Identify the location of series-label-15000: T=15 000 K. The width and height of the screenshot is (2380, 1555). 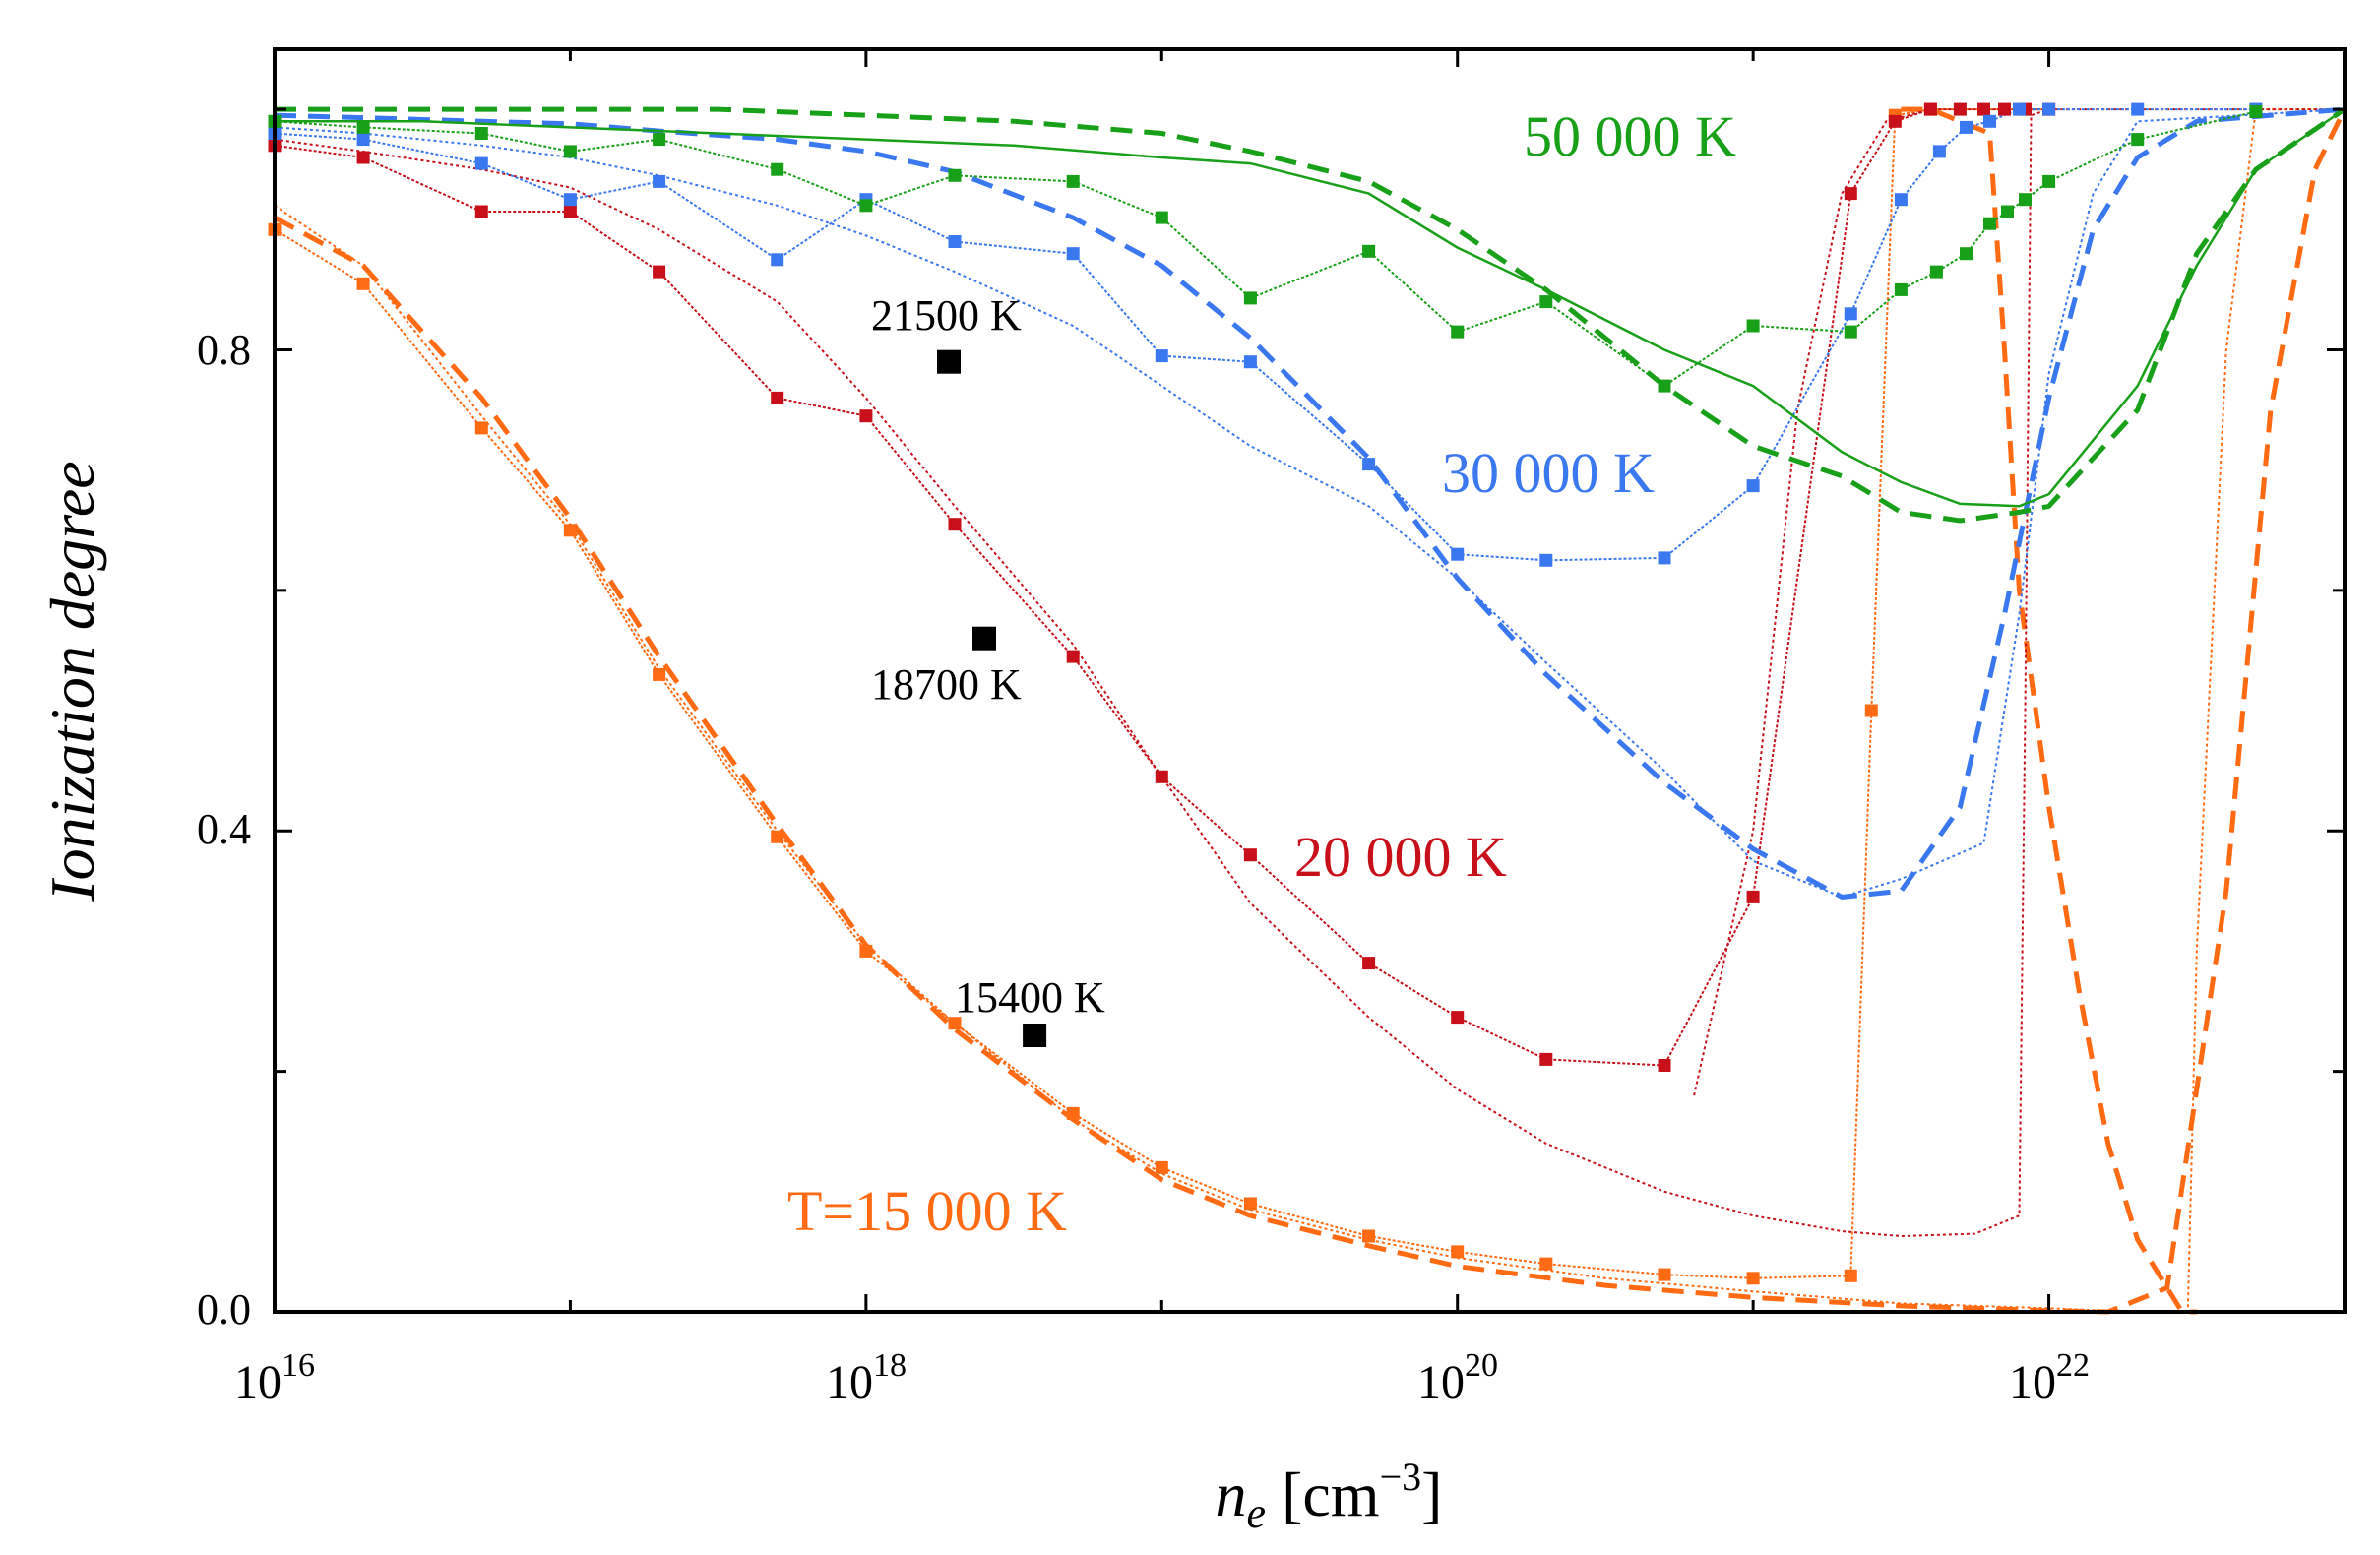
(927, 1211).